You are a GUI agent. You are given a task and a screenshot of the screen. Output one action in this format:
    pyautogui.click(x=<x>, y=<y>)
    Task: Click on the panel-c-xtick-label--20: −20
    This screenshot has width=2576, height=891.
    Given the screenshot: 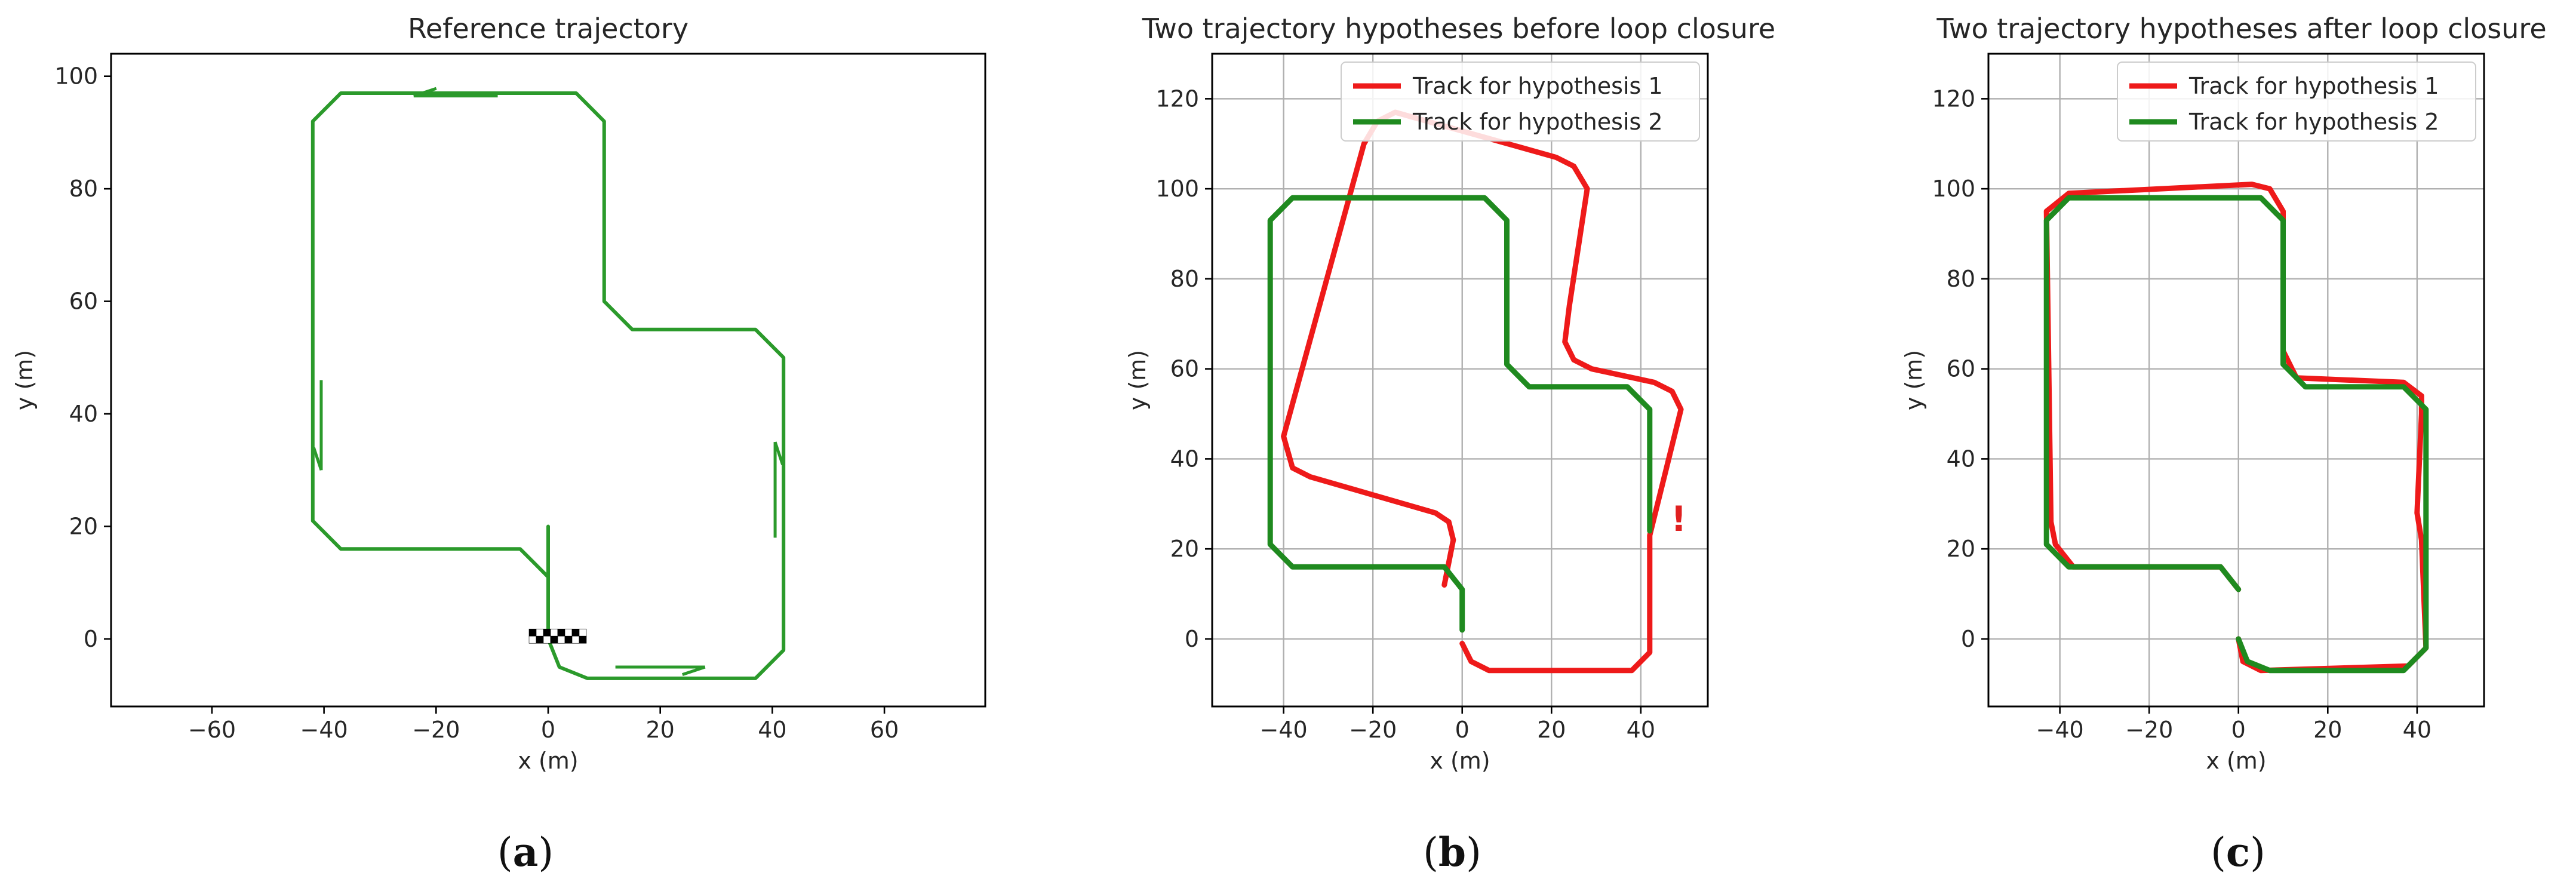 What is the action you would take?
    pyautogui.click(x=2149, y=730)
    